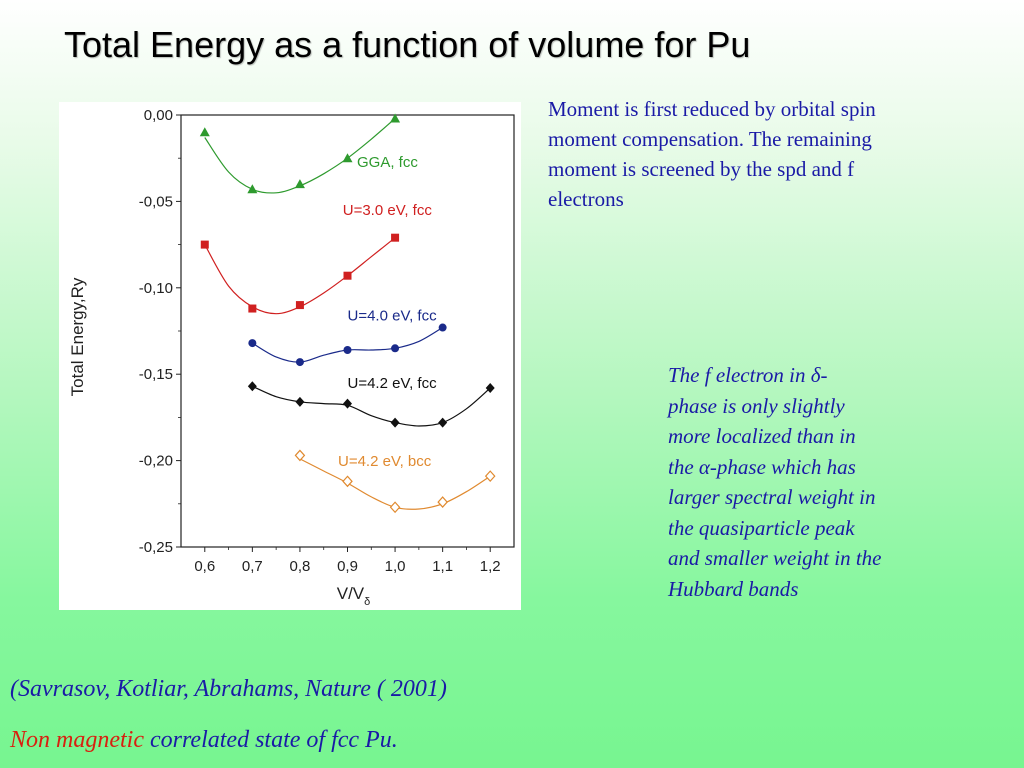 The height and width of the screenshot is (768, 1024). Describe the element at coordinates (701, 169) in the screenshot. I see `moment-note-line: moment is screened by the spd and f` at that location.